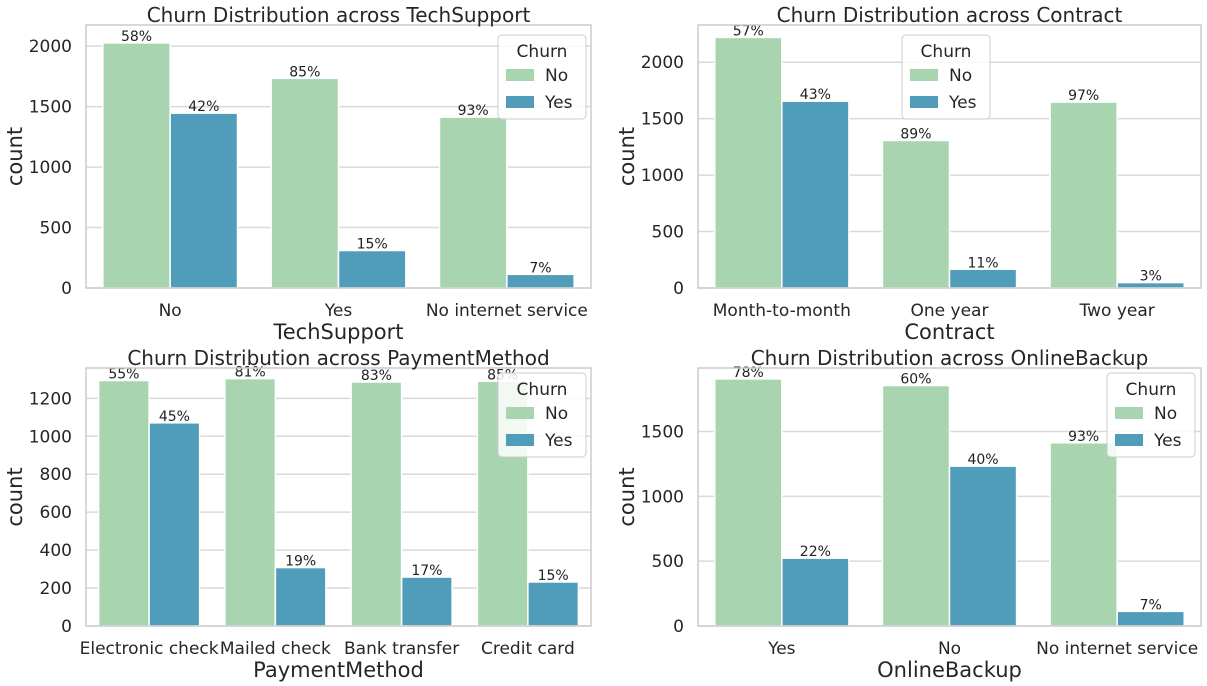  I want to click on bar-data-label: 57%, so click(748, 31).